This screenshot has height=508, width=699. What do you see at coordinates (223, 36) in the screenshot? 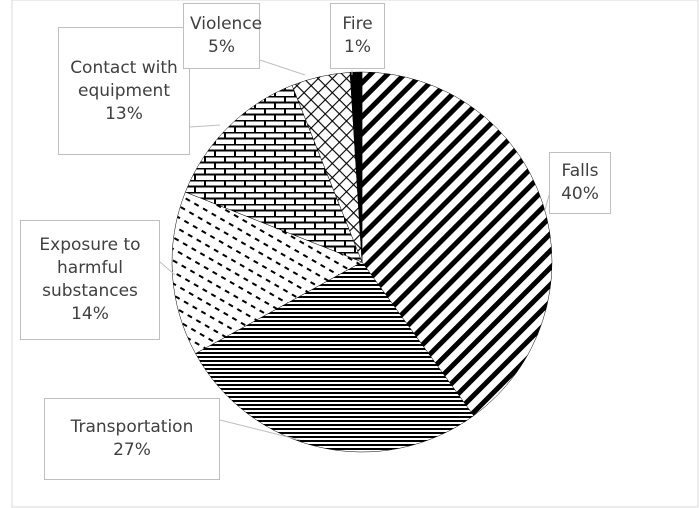
I see `data-label: Violence 5%` at bounding box center [223, 36].